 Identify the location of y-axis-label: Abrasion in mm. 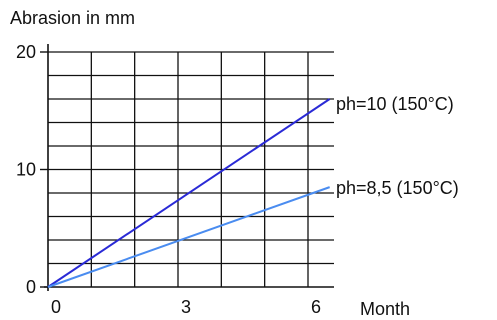
(72, 18).